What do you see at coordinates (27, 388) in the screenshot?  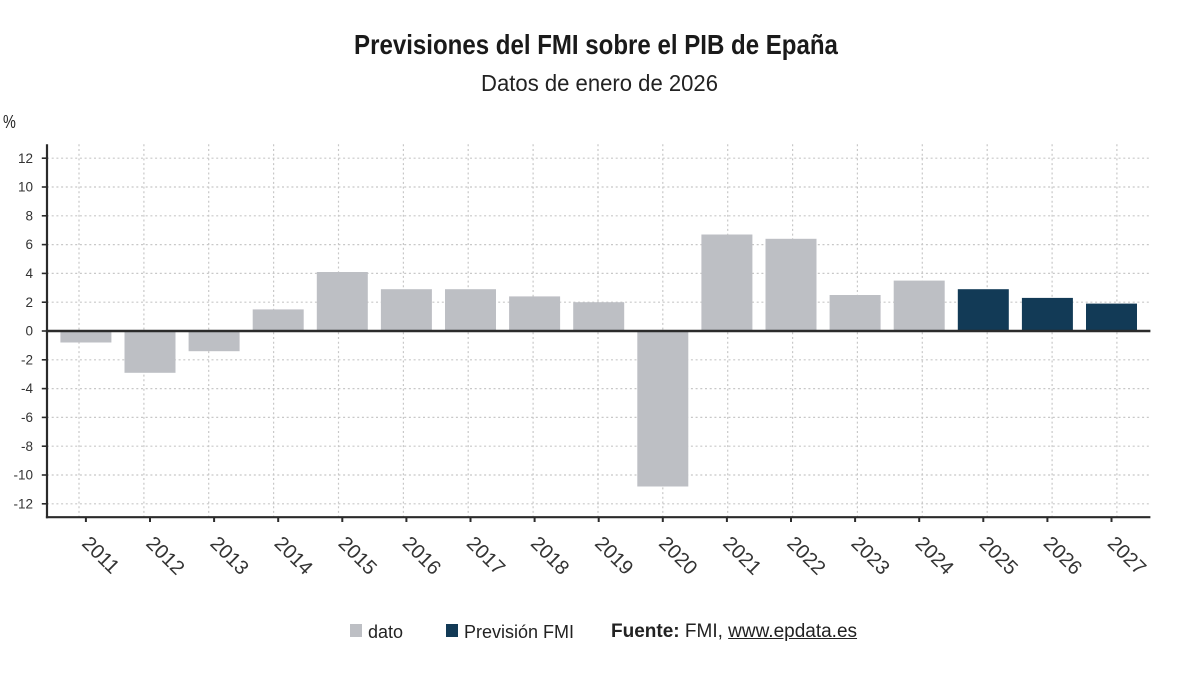 I see `svg-text: -4` at bounding box center [27, 388].